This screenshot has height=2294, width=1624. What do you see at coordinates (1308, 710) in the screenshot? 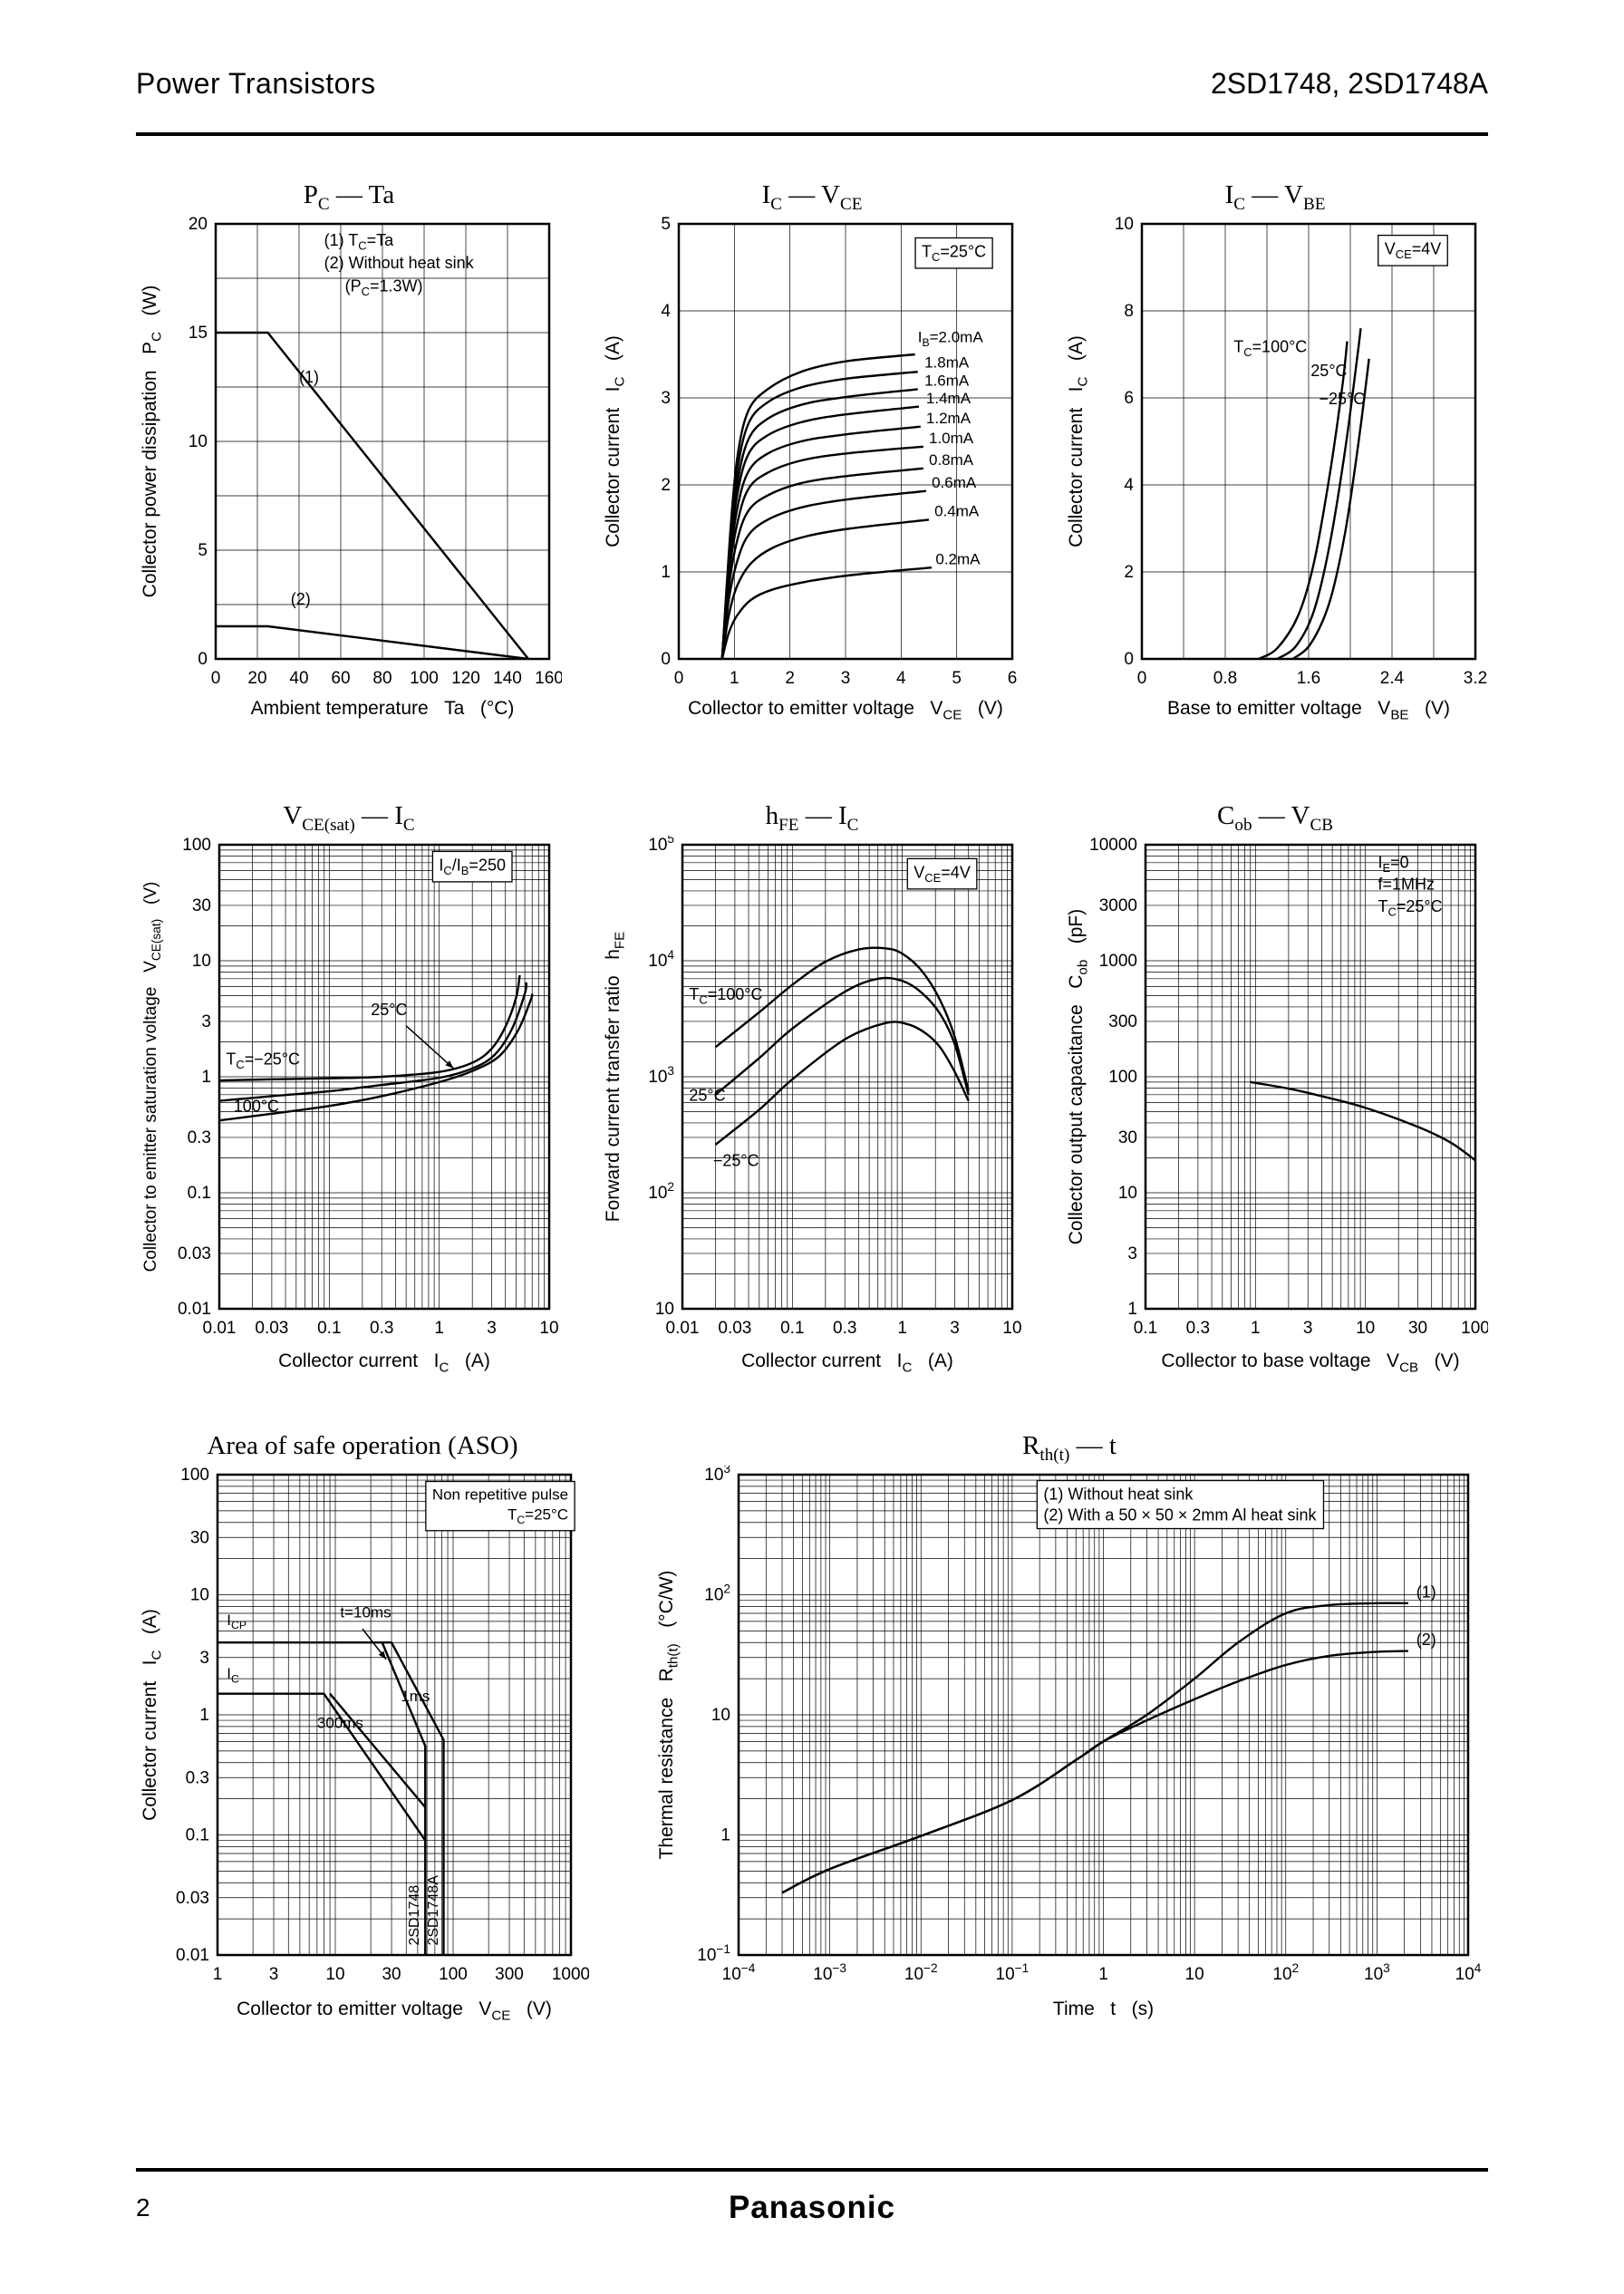
I see `x-axis-title: Base to emitter voltage VBE (V)` at bounding box center [1308, 710].